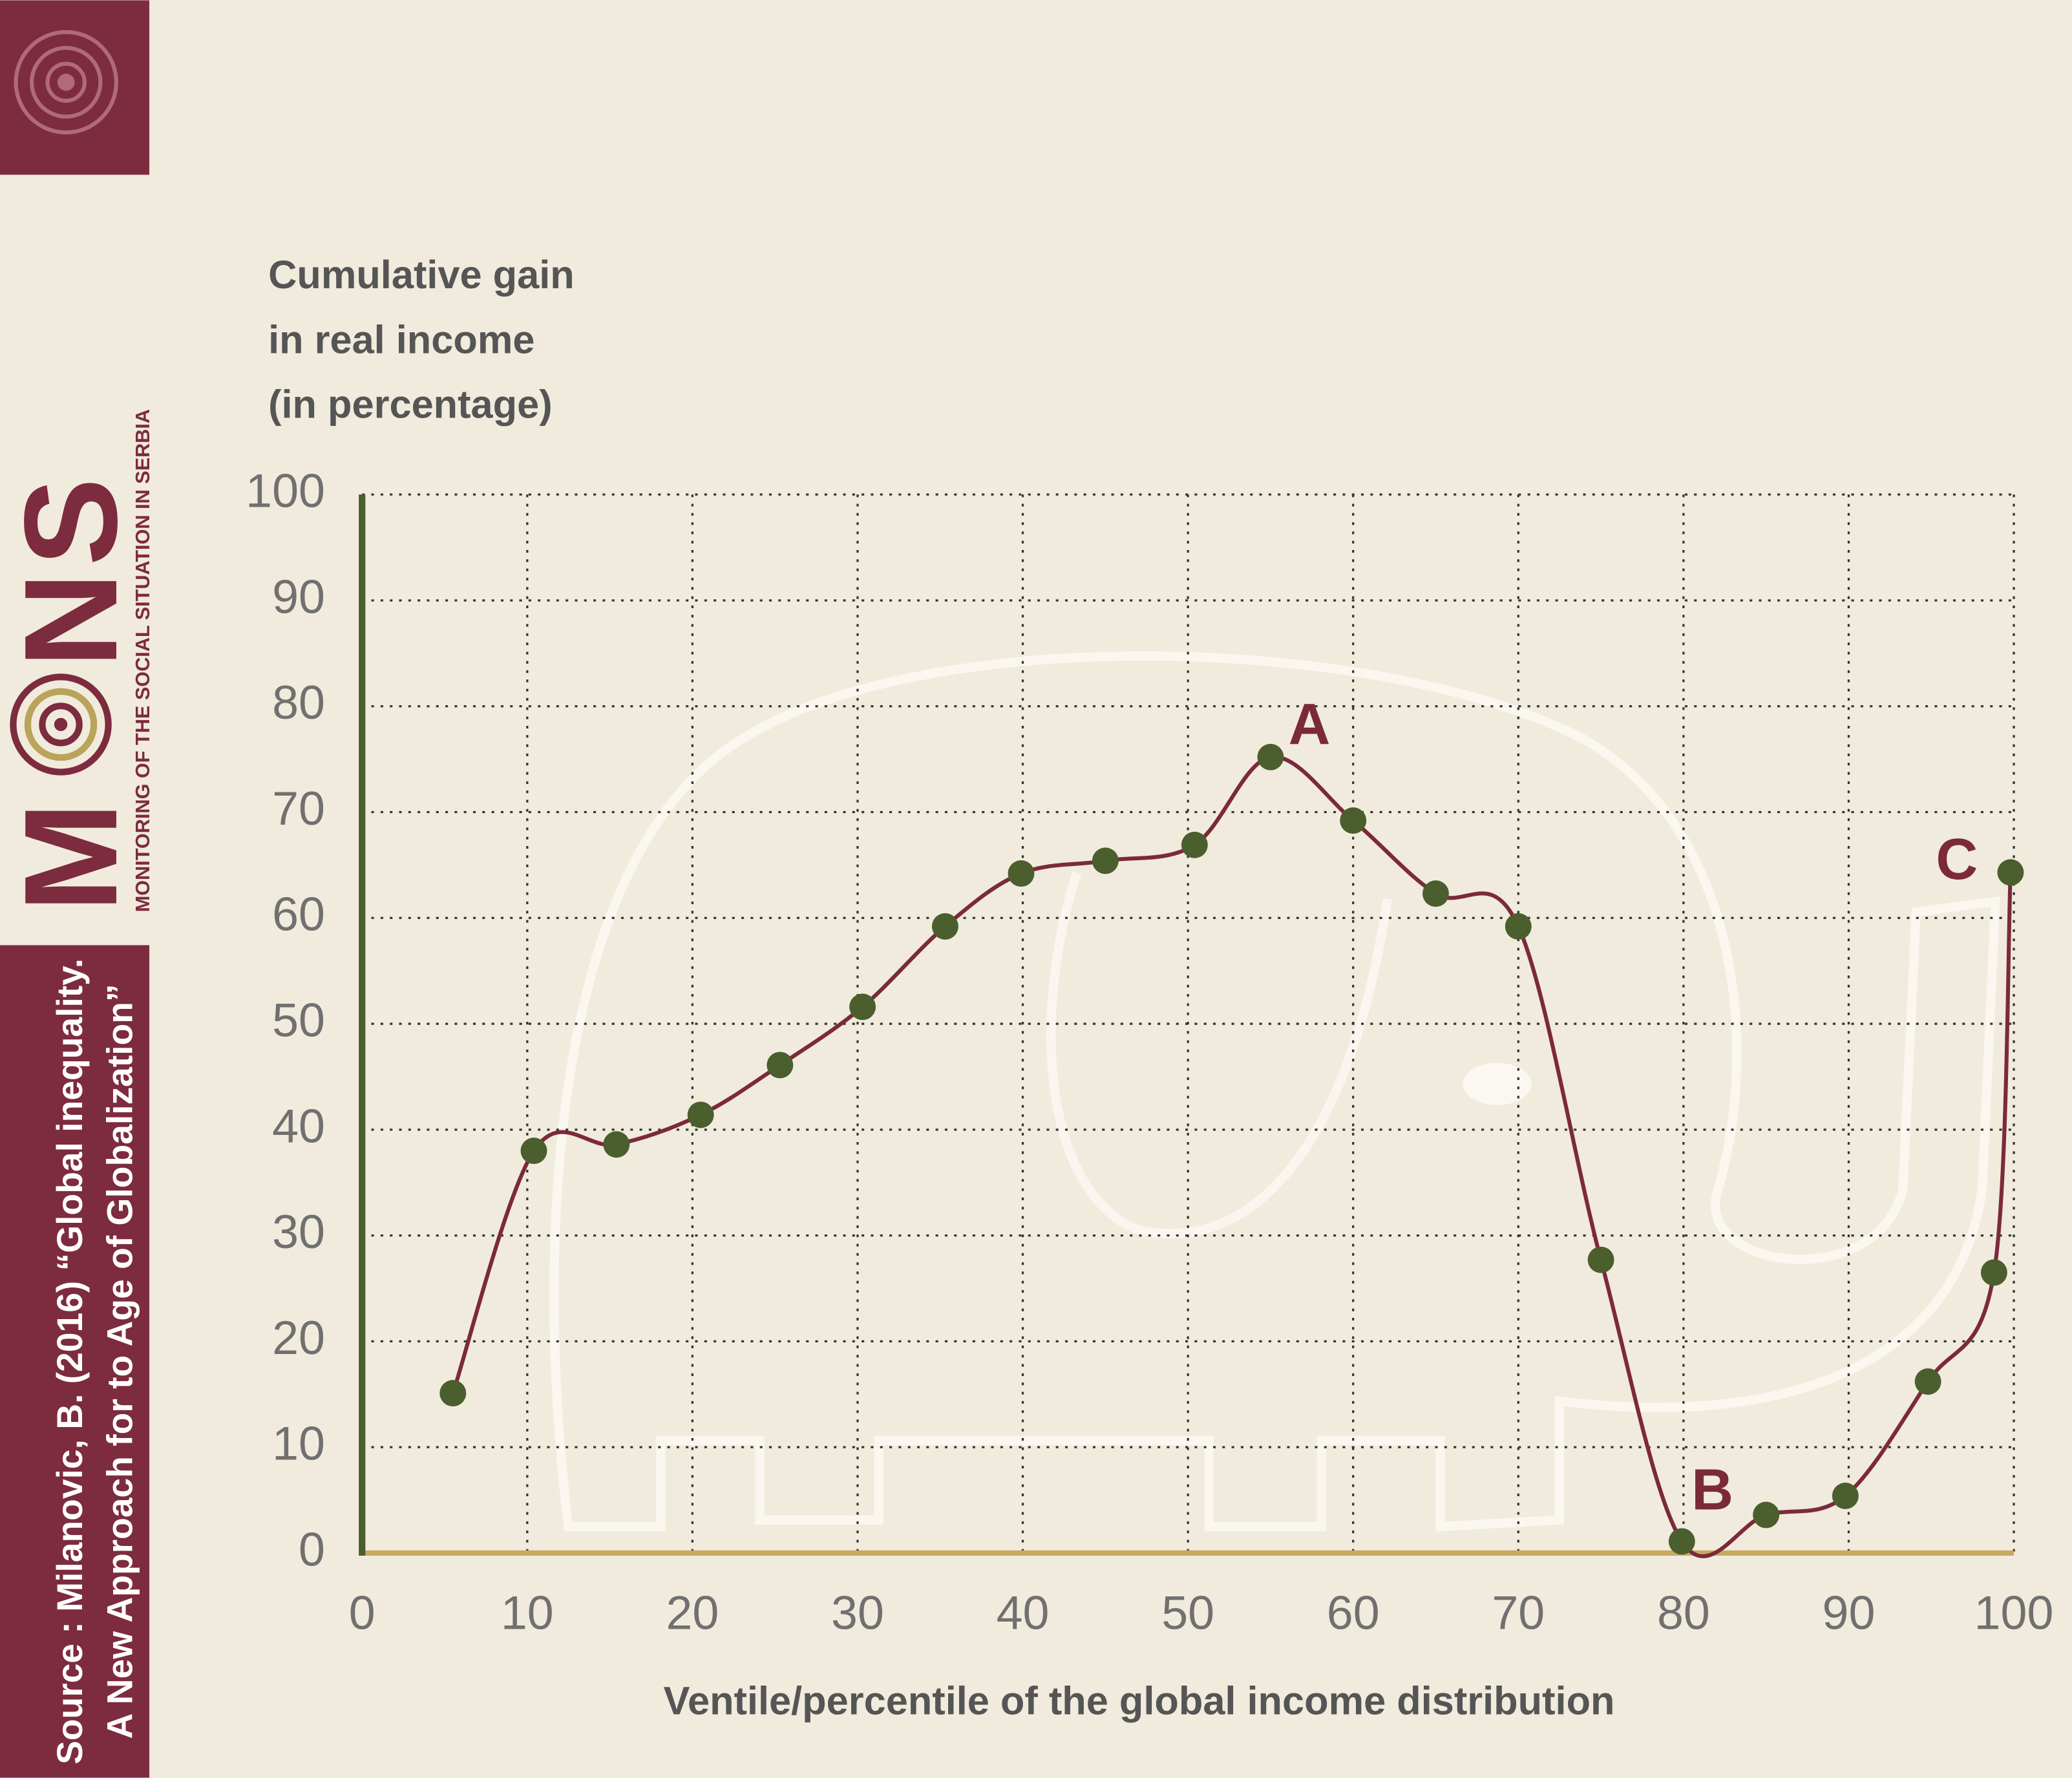 The height and width of the screenshot is (1778, 2072). What do you see at coordinates (401, 339) in the screenshot?
I see `y-axis-label: in real income` at bounding box center [401, 339].